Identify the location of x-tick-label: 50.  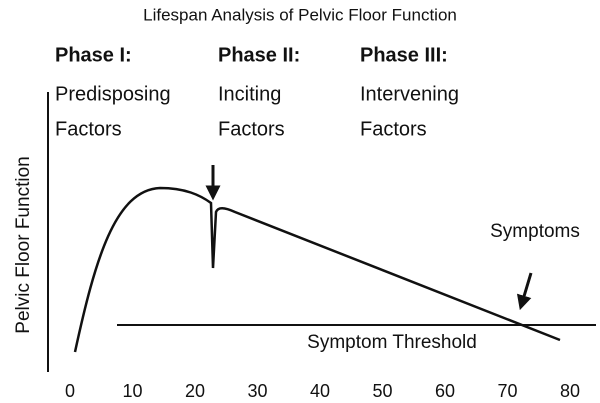
(382, 391).